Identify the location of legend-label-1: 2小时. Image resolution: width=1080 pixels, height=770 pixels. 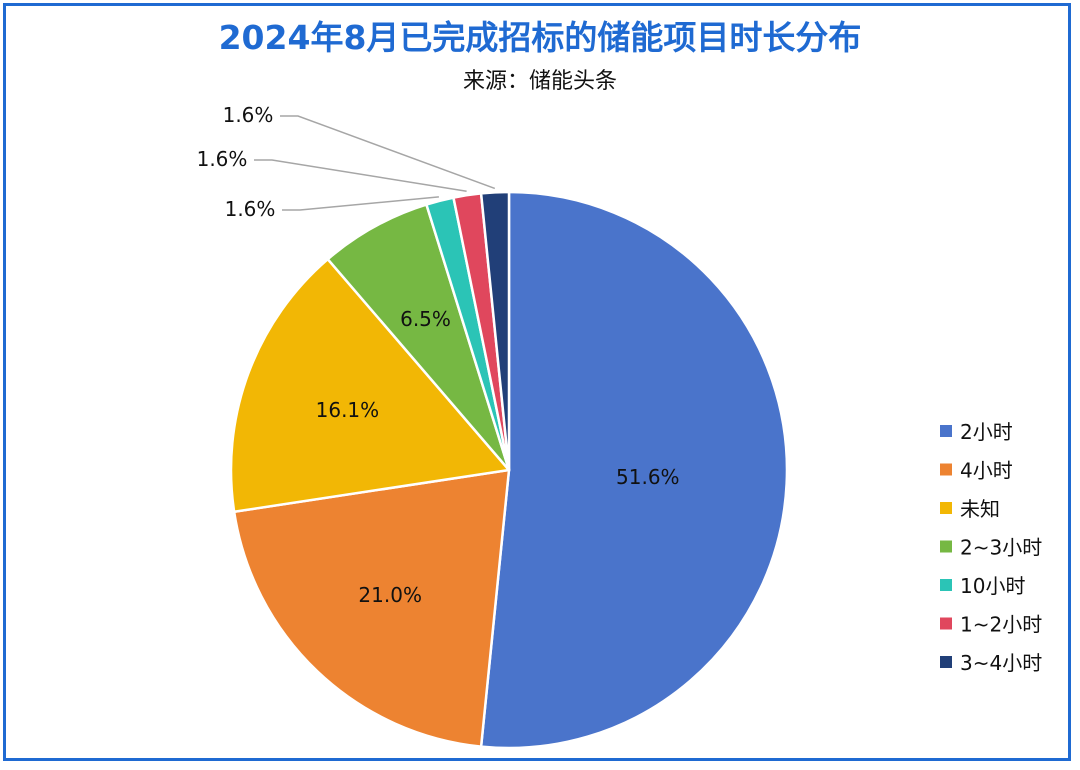
(986, 432).